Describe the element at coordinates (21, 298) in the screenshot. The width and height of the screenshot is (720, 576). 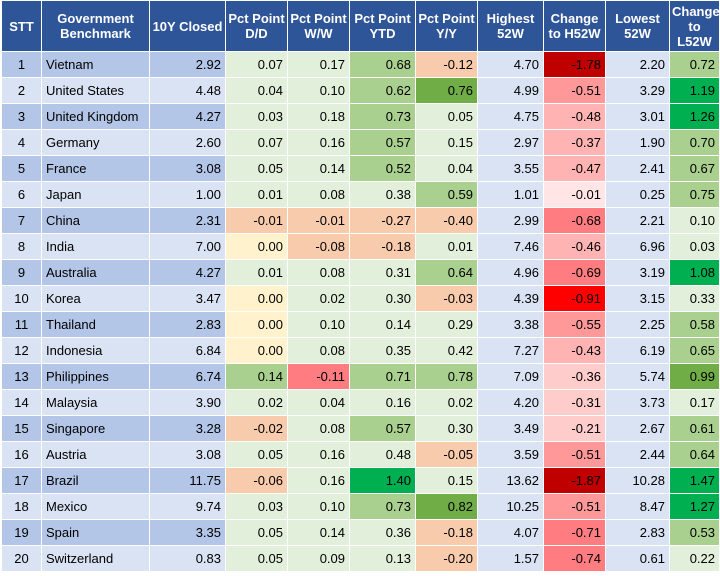
I see `cell-stt: 10` at that location.